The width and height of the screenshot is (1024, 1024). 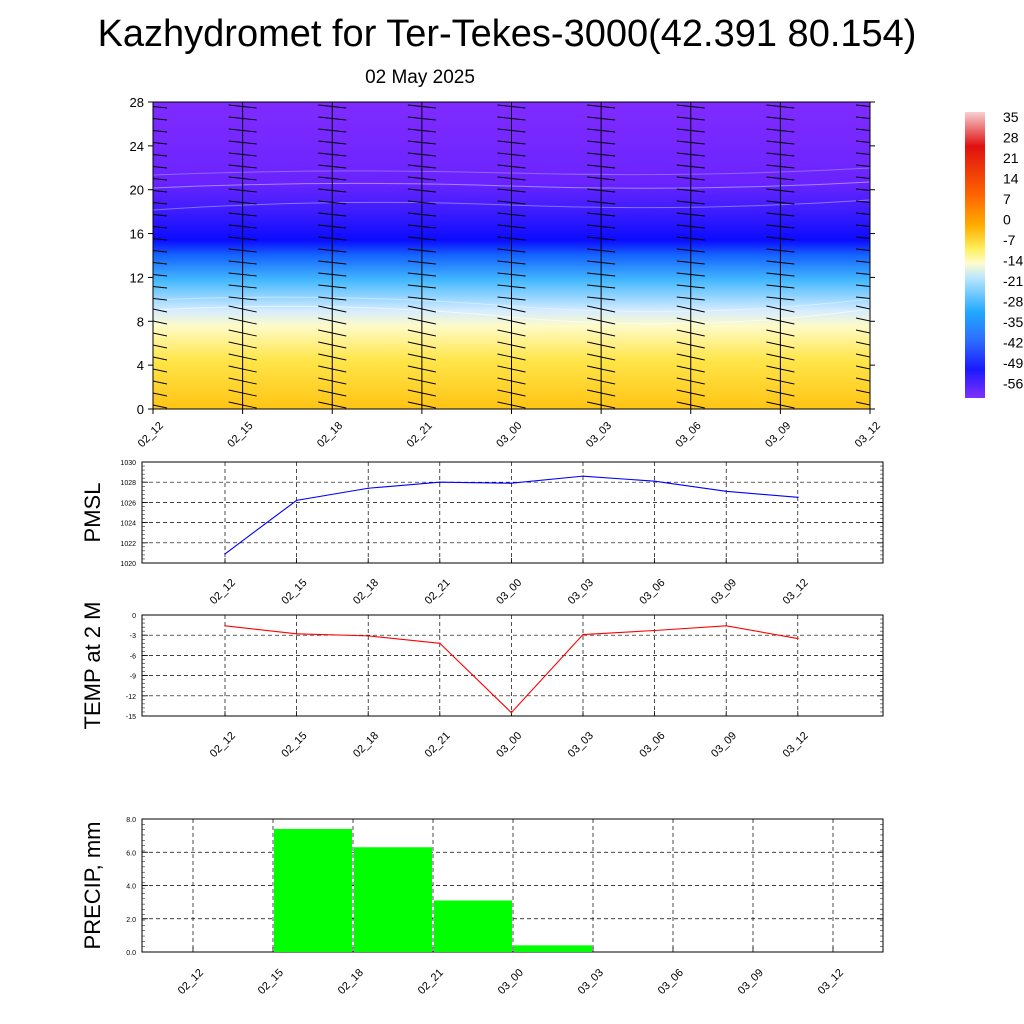 What do you see at coordinates (512, 512) in the screenshot?
I see `plot-frame` at bounding box center [512, 512].